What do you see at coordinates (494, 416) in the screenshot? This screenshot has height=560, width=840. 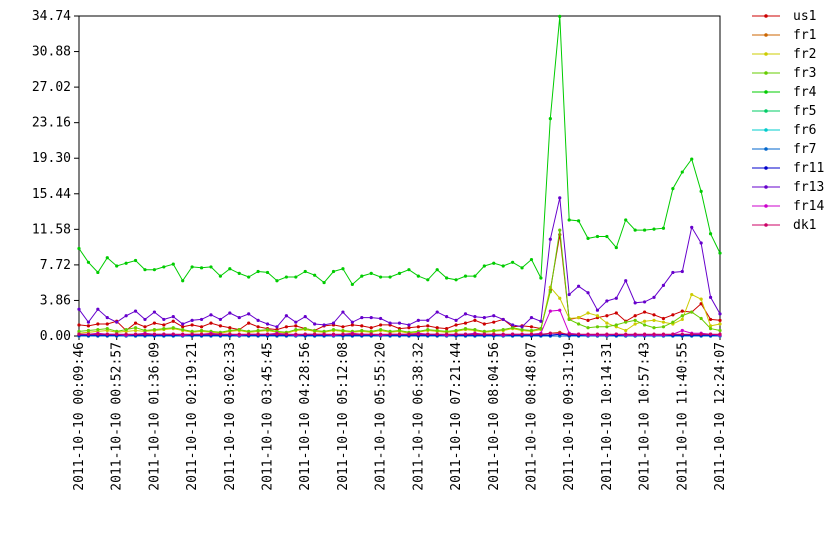 I see `x-tick-label: 2011-10-10 08:04:56` at bounding box center [494, 416].